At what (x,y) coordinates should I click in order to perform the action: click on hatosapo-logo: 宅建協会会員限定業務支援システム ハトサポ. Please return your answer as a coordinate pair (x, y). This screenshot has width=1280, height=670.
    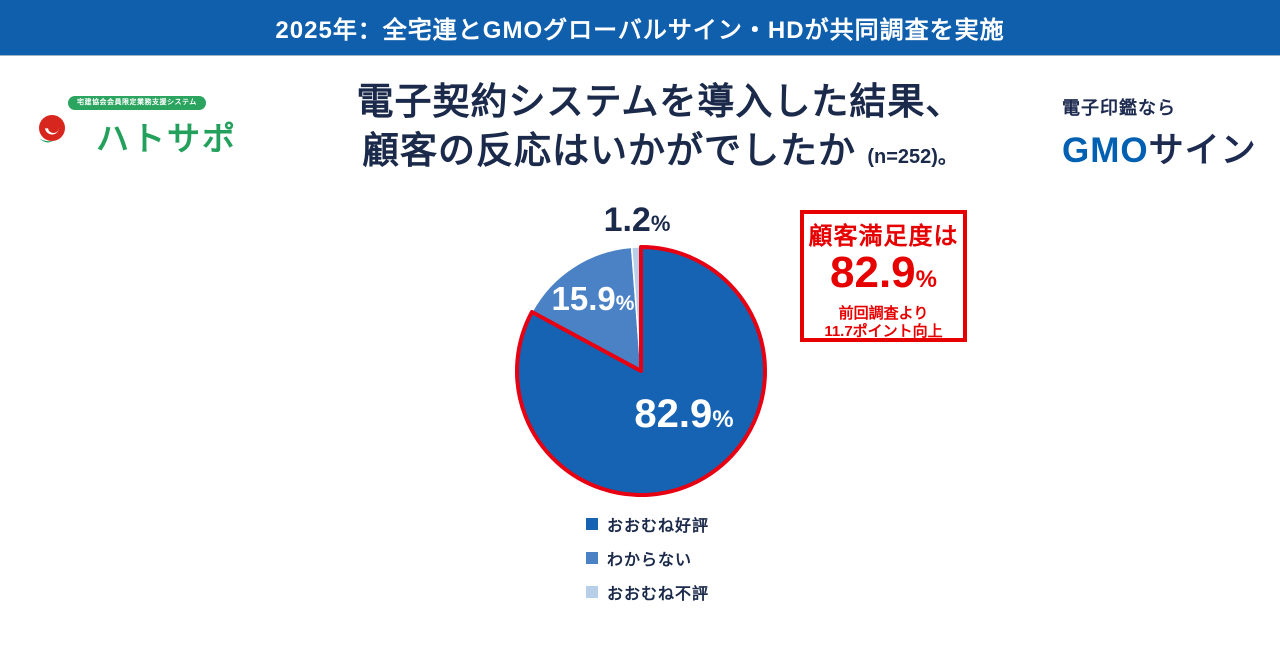
    Looking at the image, I should click on (136, 127).